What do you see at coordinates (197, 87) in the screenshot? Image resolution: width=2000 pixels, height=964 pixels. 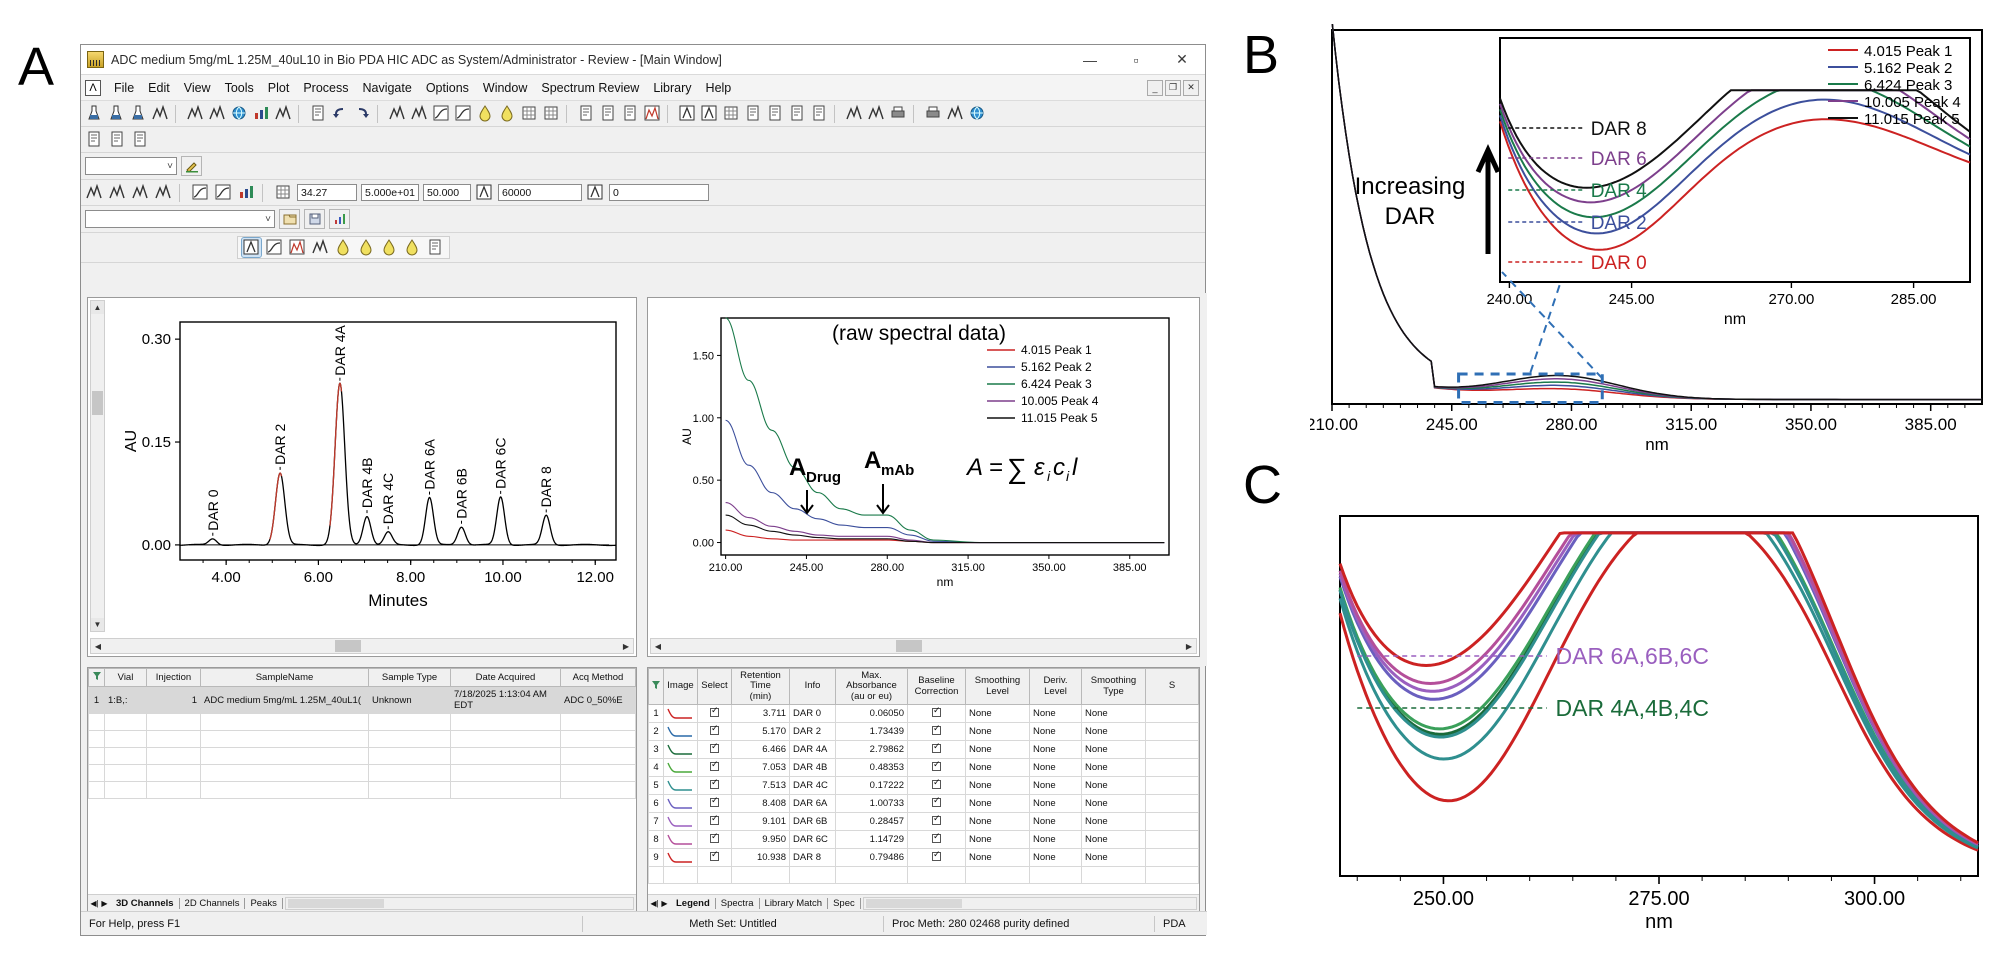 I see `menu-view: View` at bounding box center [197, 87].